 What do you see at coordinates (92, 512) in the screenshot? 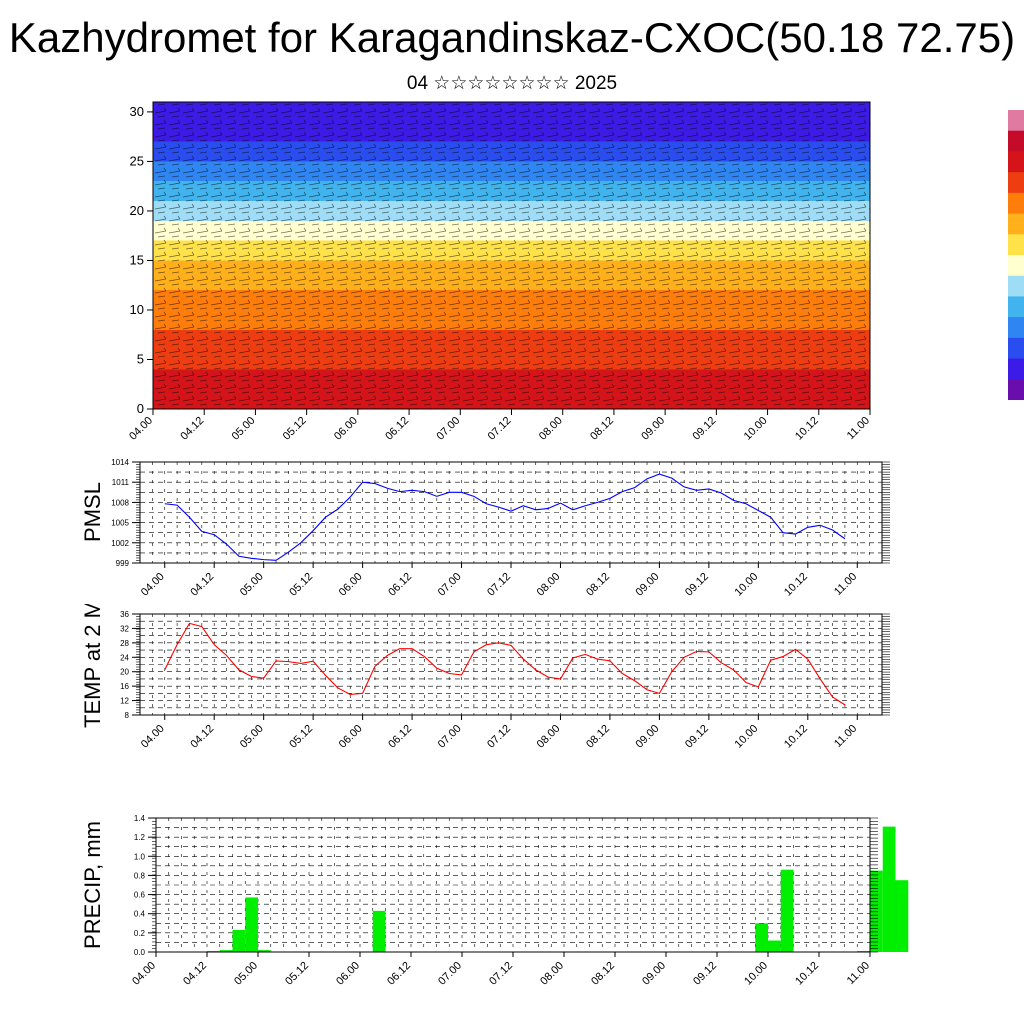
I see `y-axis-label: PMSL` at bounding box center [92, 512].